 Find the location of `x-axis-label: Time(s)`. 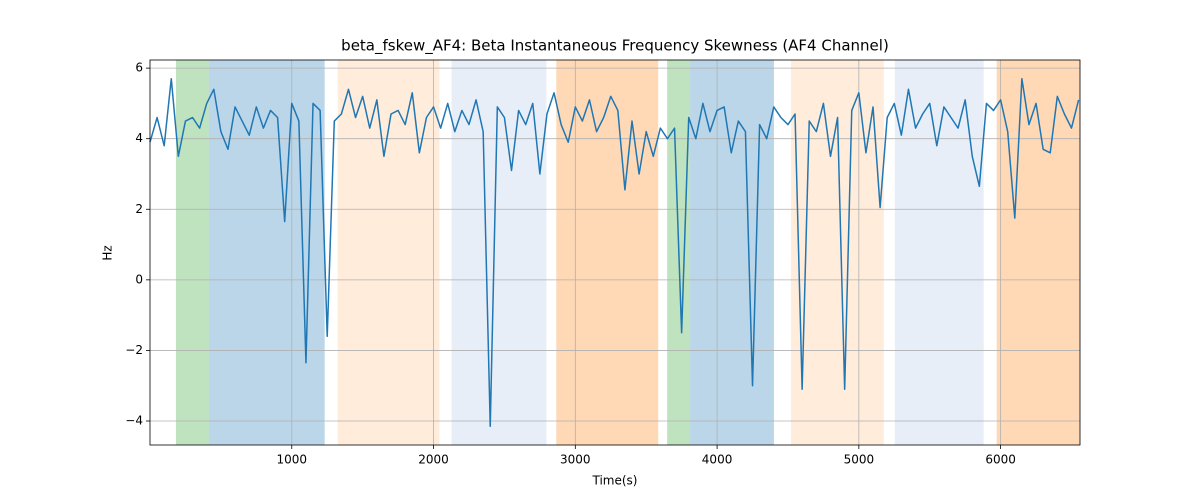

x-axis-label: Time(s) is located at coordinates (615, 481).